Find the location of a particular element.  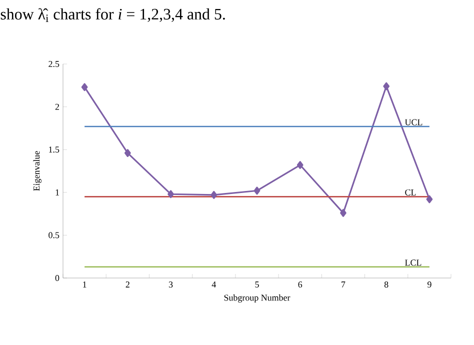

x-tick-label: 3 is located at coordinates (170, 285).